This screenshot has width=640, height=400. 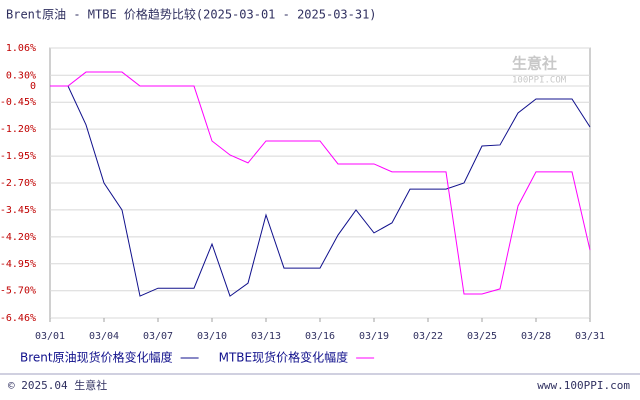 What do you see at coordinates (18, 156) in the screenshot?
I see `y-tick-label: -1.95%` at bounding box center [18, 156].